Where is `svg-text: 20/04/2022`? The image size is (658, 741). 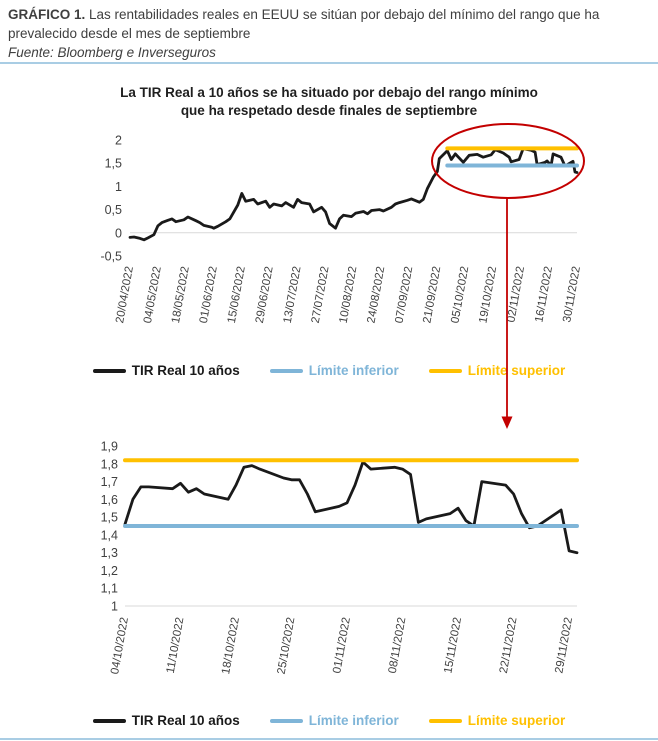
svg-text: 20/04/2022 is located at coordinates (125, 294).